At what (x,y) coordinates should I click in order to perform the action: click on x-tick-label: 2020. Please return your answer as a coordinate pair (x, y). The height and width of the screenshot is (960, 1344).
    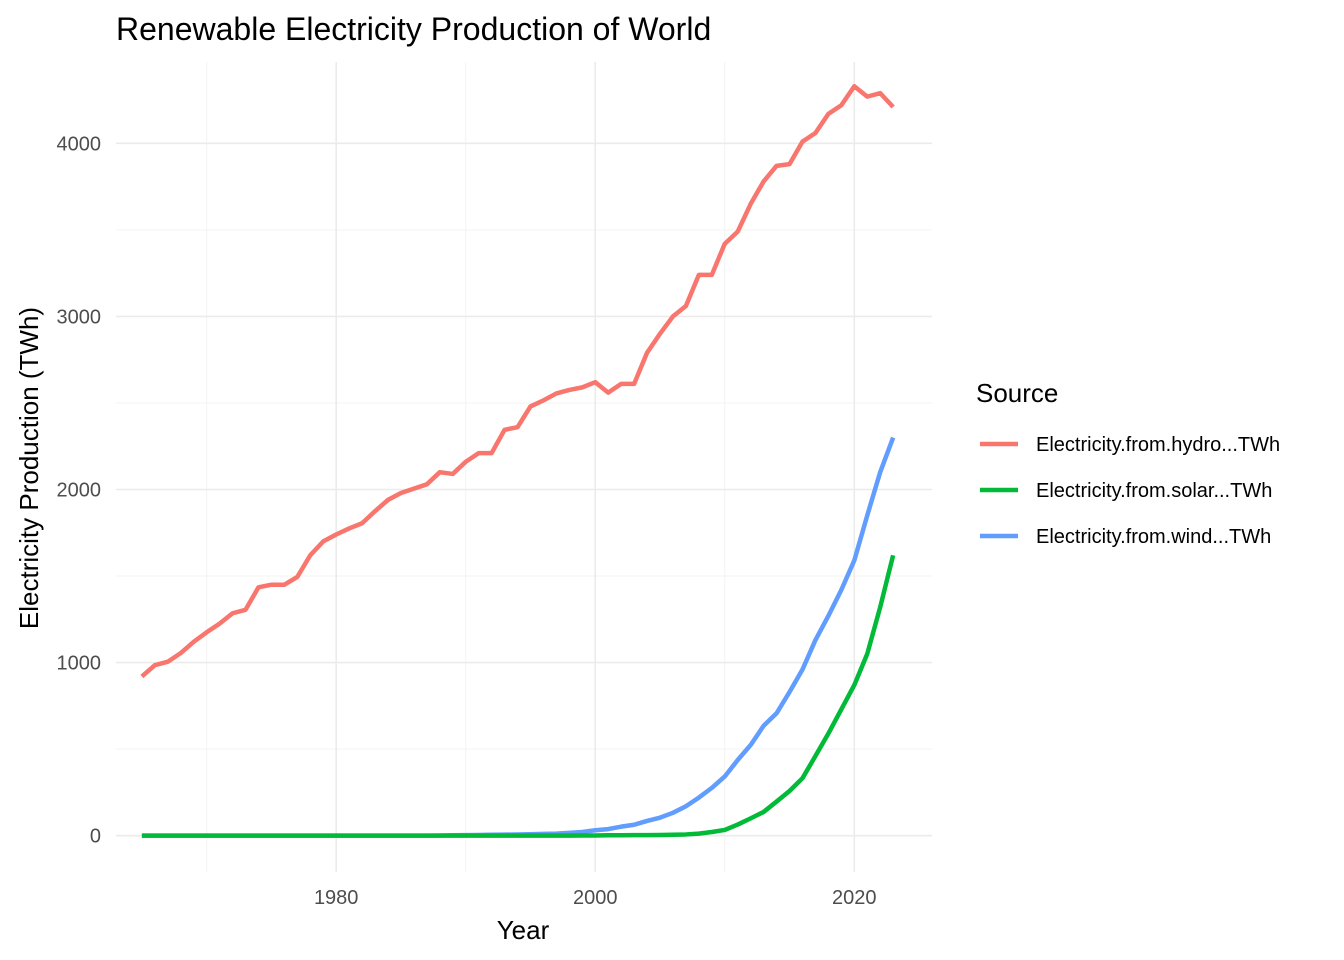
    Looking at the image, I should click on (854, 898).